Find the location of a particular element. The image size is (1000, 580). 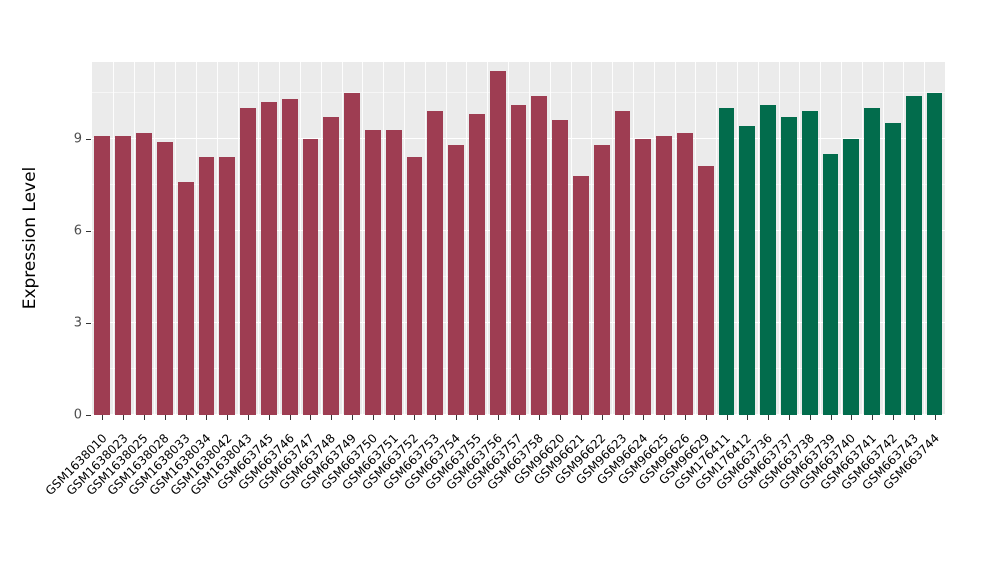

y-tick-label: 3 is located at coordinates (77, 323).